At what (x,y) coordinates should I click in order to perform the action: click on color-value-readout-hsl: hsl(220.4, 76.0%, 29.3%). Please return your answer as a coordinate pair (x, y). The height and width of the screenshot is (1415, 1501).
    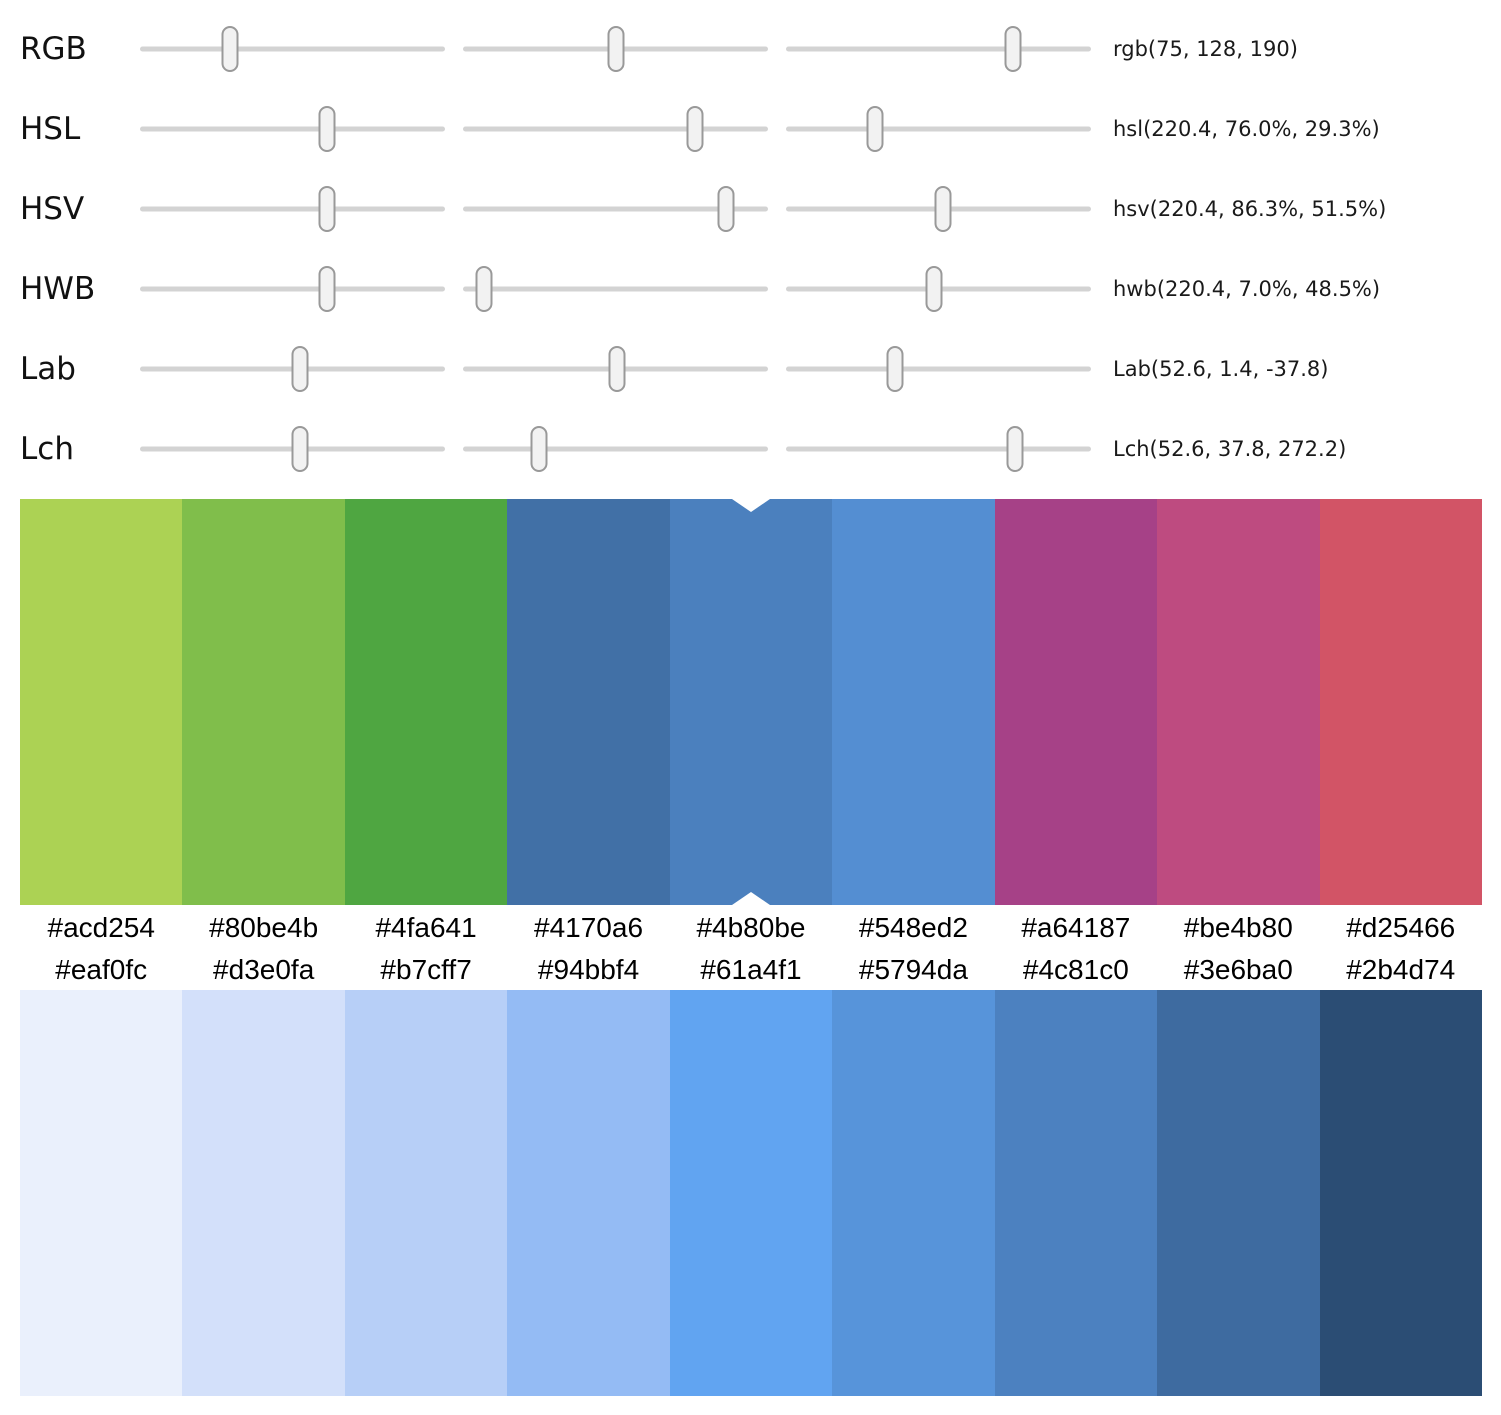
    Looking at the image, I should click on (1246, 129).